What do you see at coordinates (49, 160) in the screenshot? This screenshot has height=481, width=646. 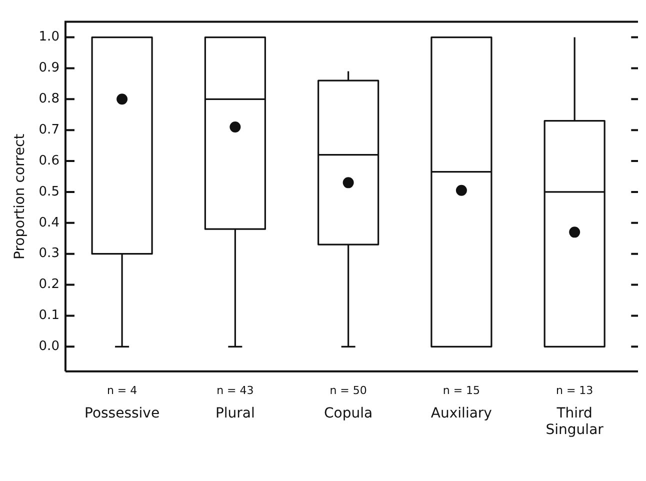 I see `y-tick-label: 0.6` at bounding box center [49, 160].